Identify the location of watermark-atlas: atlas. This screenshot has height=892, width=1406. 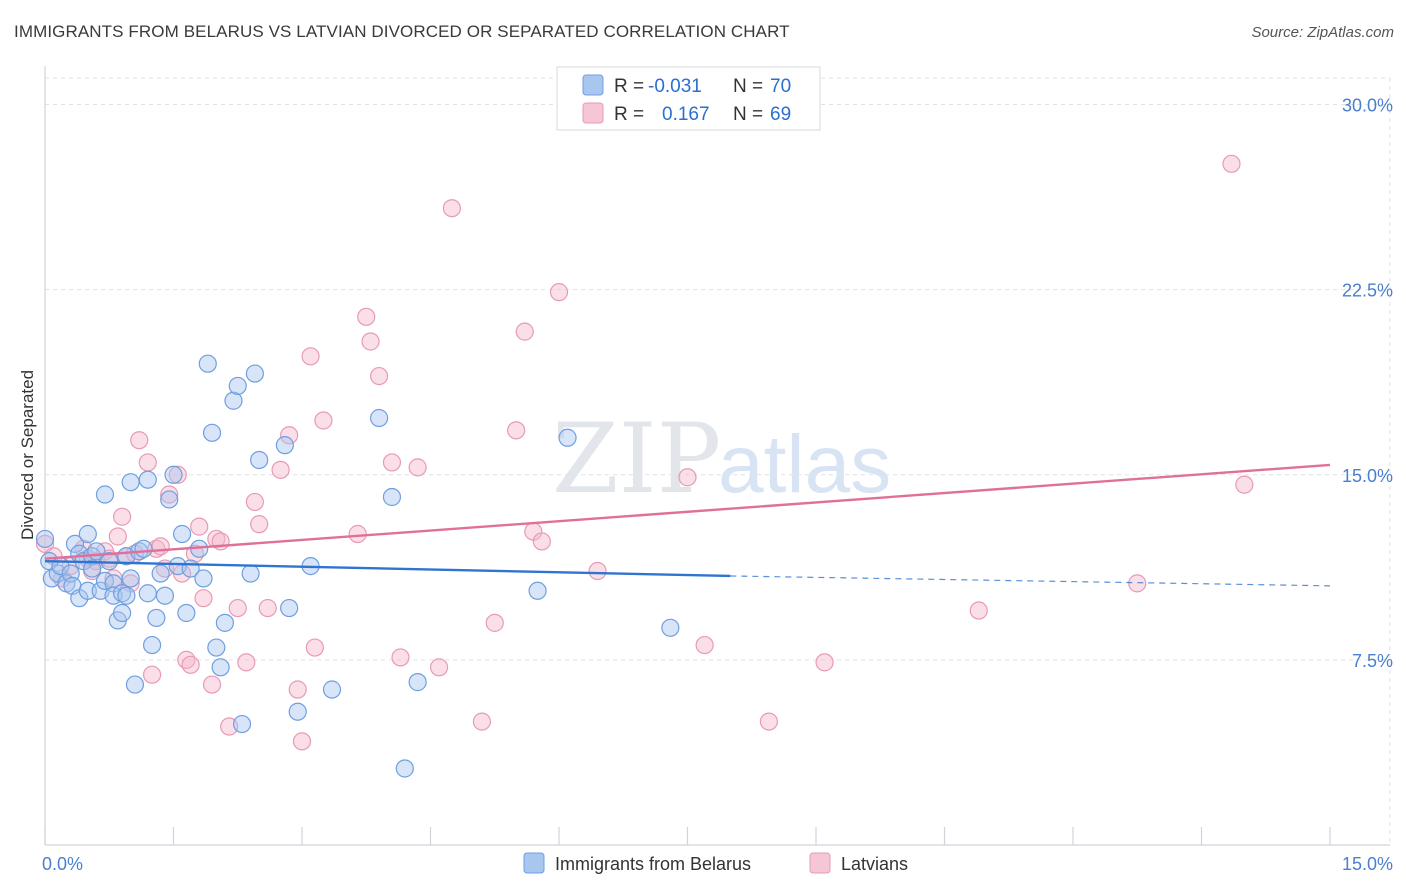
(804, 464).